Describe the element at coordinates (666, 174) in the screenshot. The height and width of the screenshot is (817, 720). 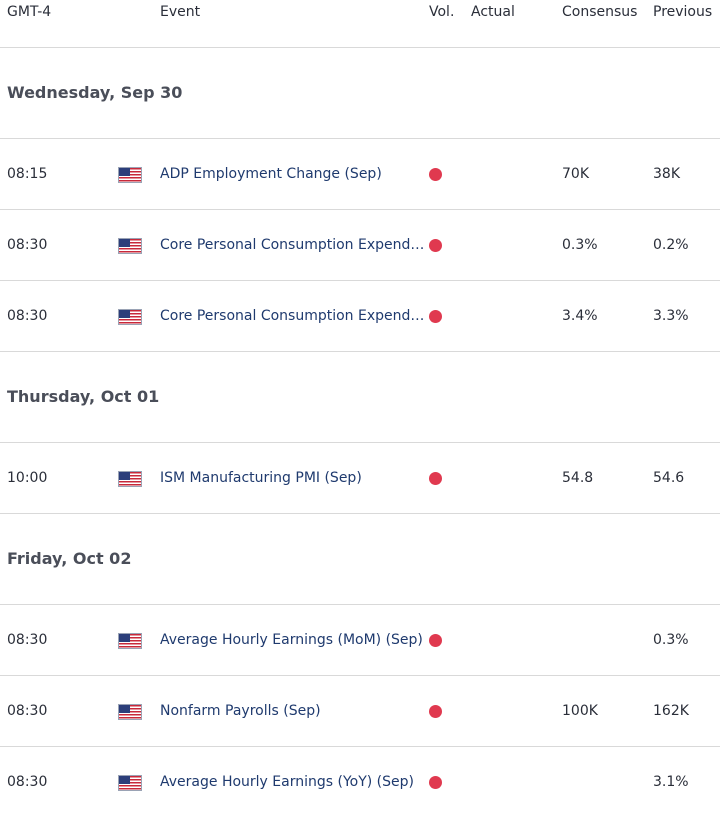
I see `event-previous: 38K` at that location.